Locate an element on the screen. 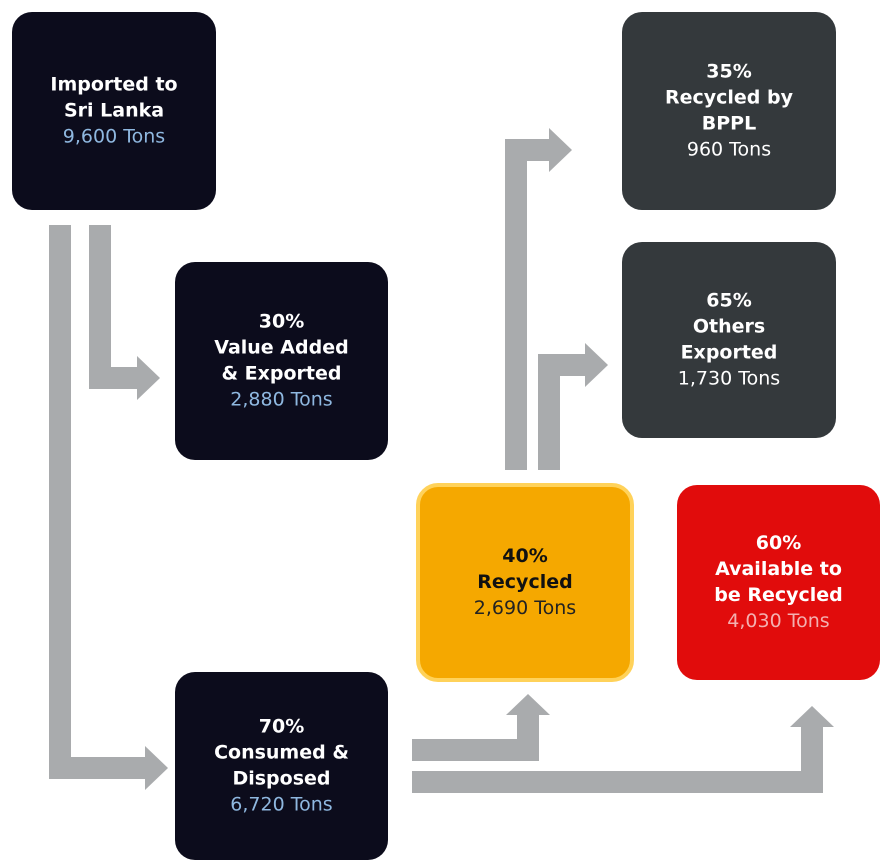 This screenshot has width=886, height=867. node-amount: 4,030 Tons is located at coordinates (778, 621).